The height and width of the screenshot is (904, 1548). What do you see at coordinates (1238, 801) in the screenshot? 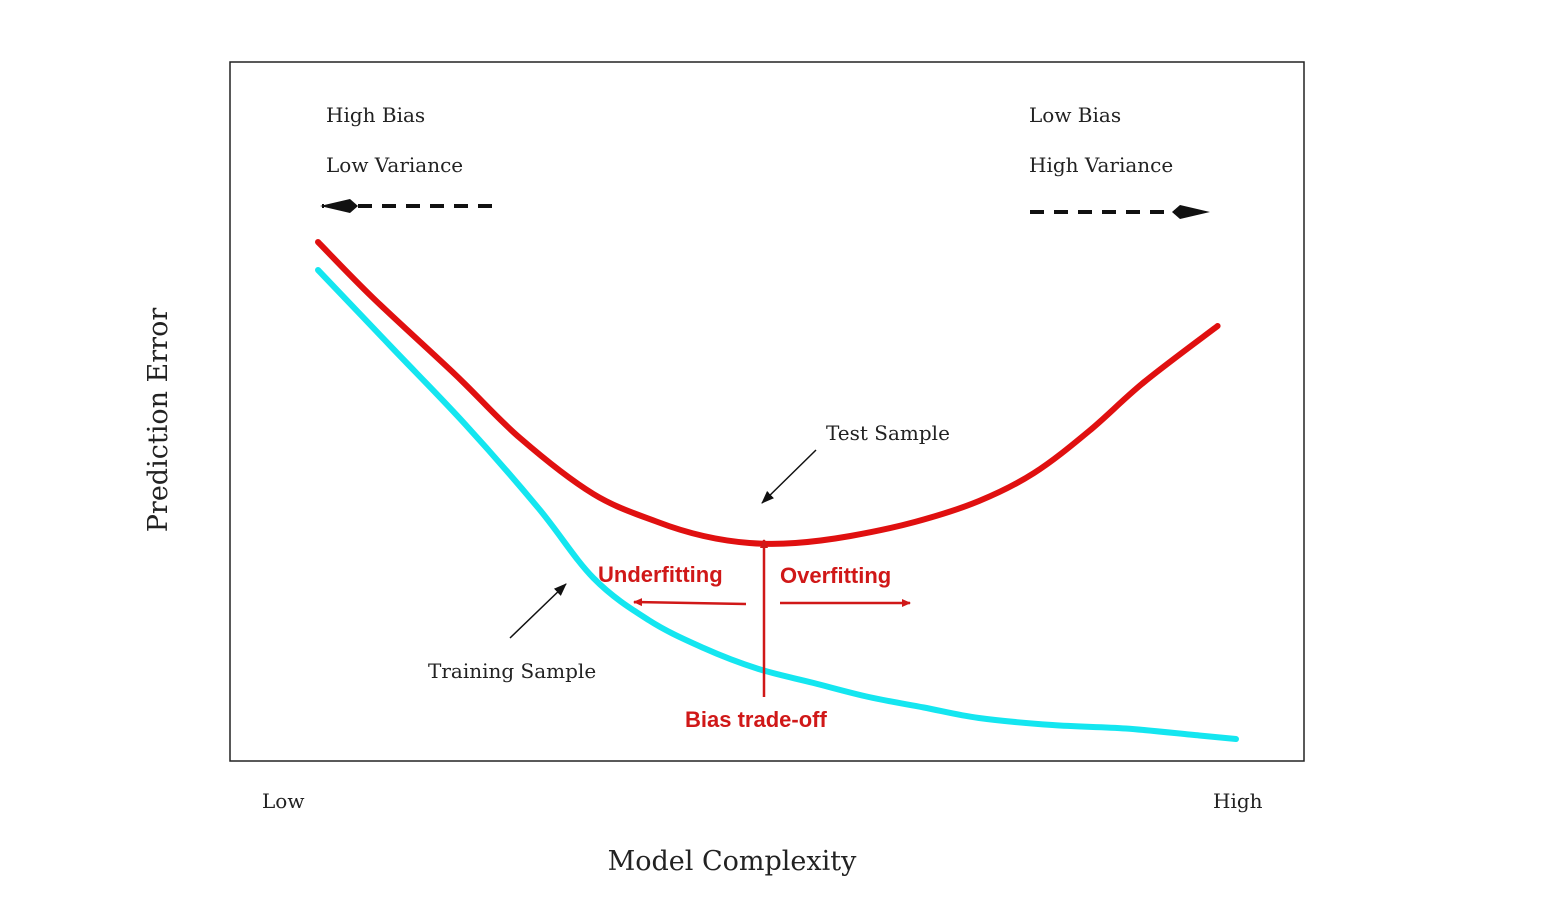
I see `x-tick-high: High` at bounding box center [1238, 801].